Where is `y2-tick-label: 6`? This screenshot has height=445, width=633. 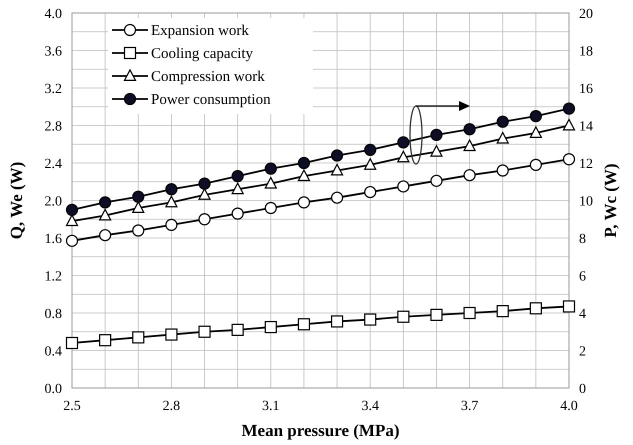 y2-tick-label: 6 is located at coordinates (582, 277).